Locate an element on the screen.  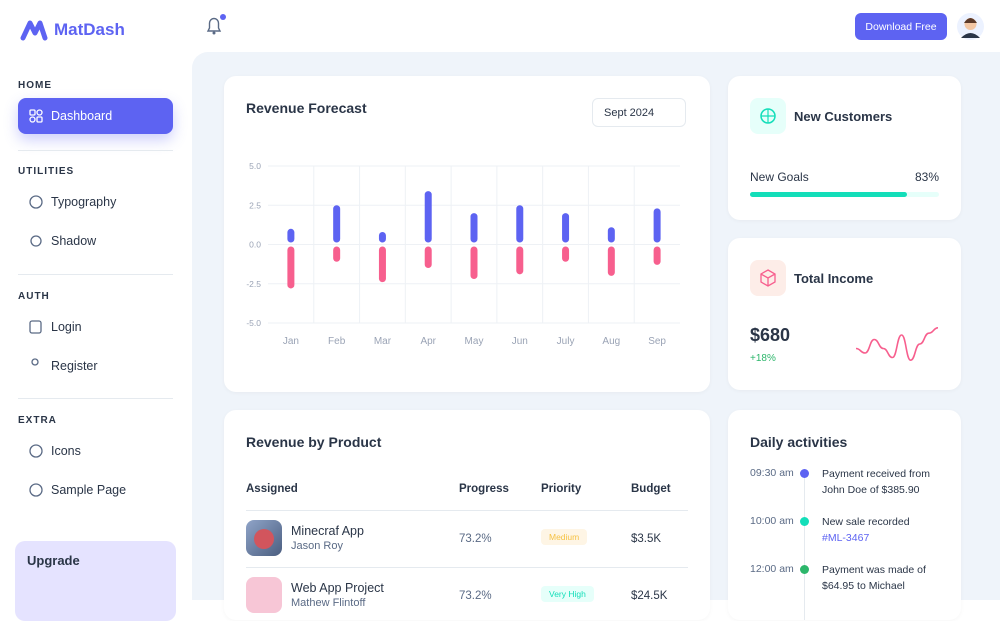
nav-item: Icons is located at coordinates (95, 451).